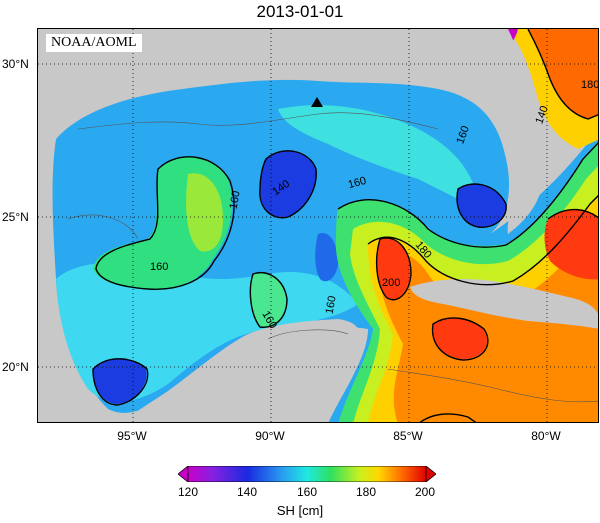 Image resolution: width=600 pixels, height=523 pixels. What do you see at coordinates (270, 436) in the screenshot?
I see `lon-label-90w: 90°W` at bounding box center [270, 436].